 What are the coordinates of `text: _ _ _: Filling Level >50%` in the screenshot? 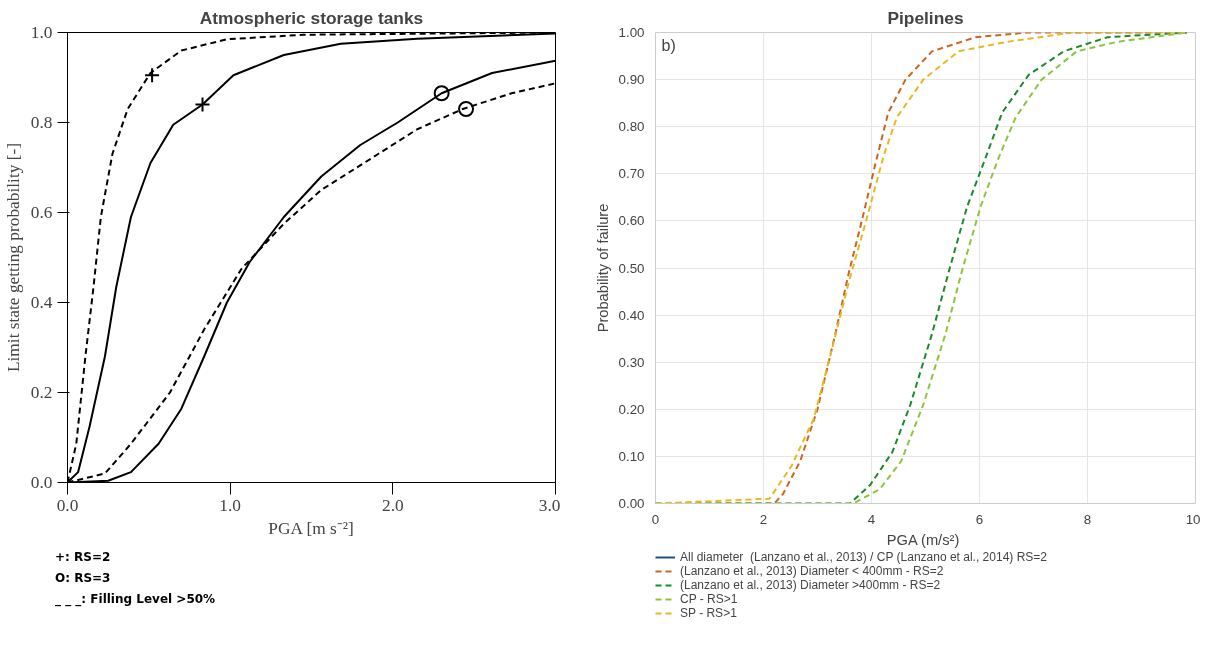 It's located at (135, 600).